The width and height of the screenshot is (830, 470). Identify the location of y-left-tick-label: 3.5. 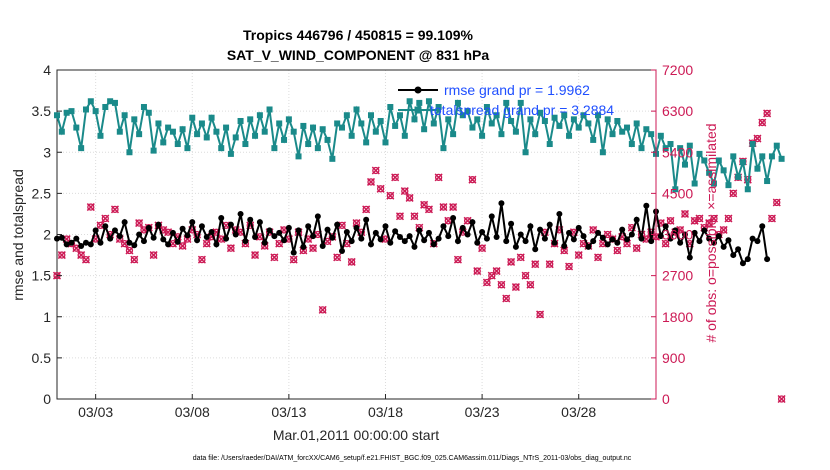
(42, 111).